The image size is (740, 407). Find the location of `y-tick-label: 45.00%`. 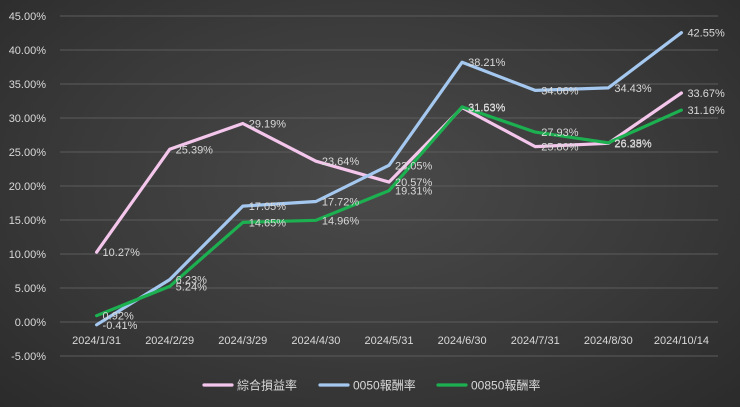

y-tick-label: 45.00% is located at coordinates (28, 17).